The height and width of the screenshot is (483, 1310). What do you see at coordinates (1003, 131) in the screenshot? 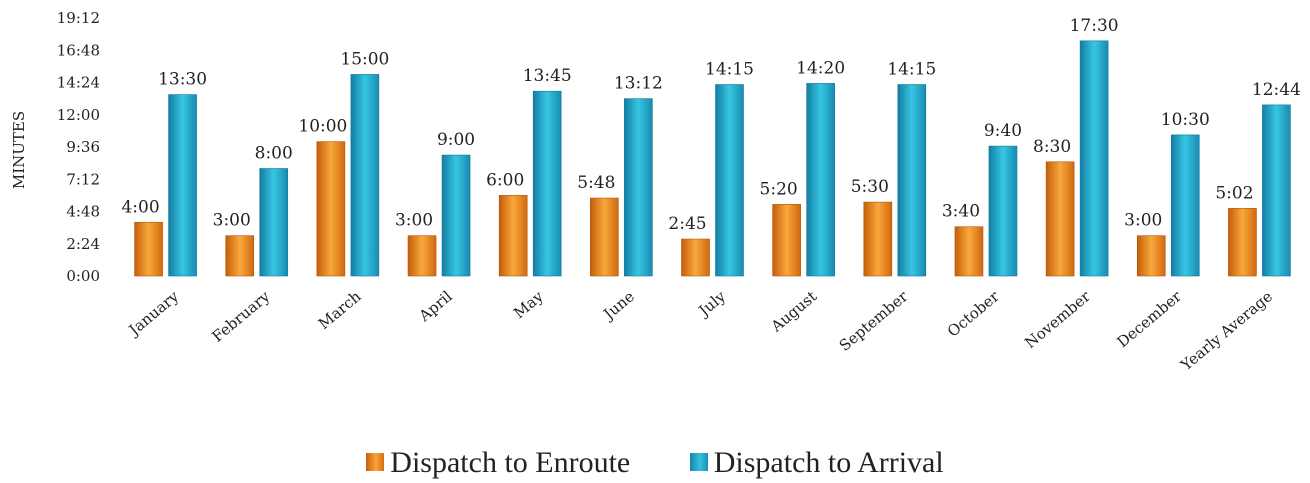
I see `data-label-dispatch-to-arrival-october: 9:40` at bounding box center [1003, 131].